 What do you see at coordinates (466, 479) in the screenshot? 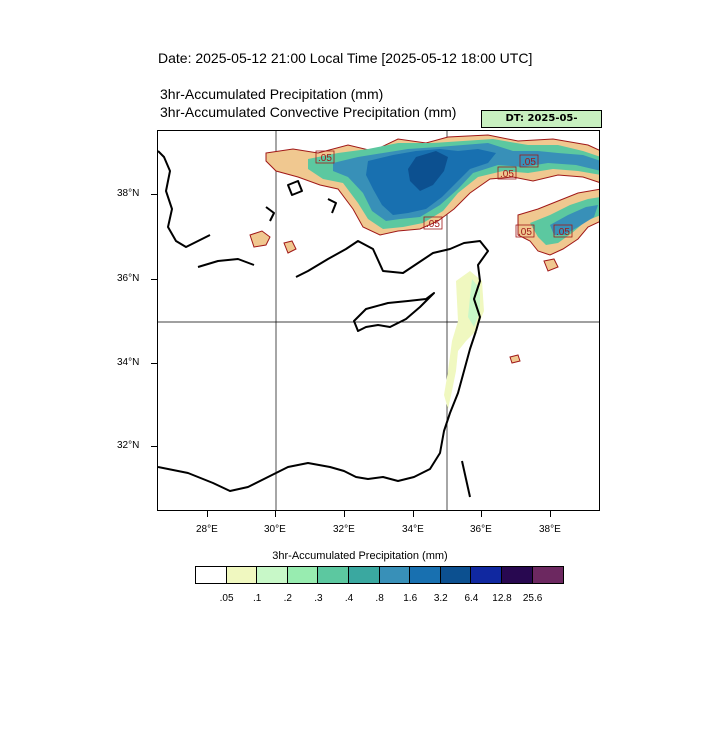
I see `coast-sinai-gulf` at bounding box center [466, 479].